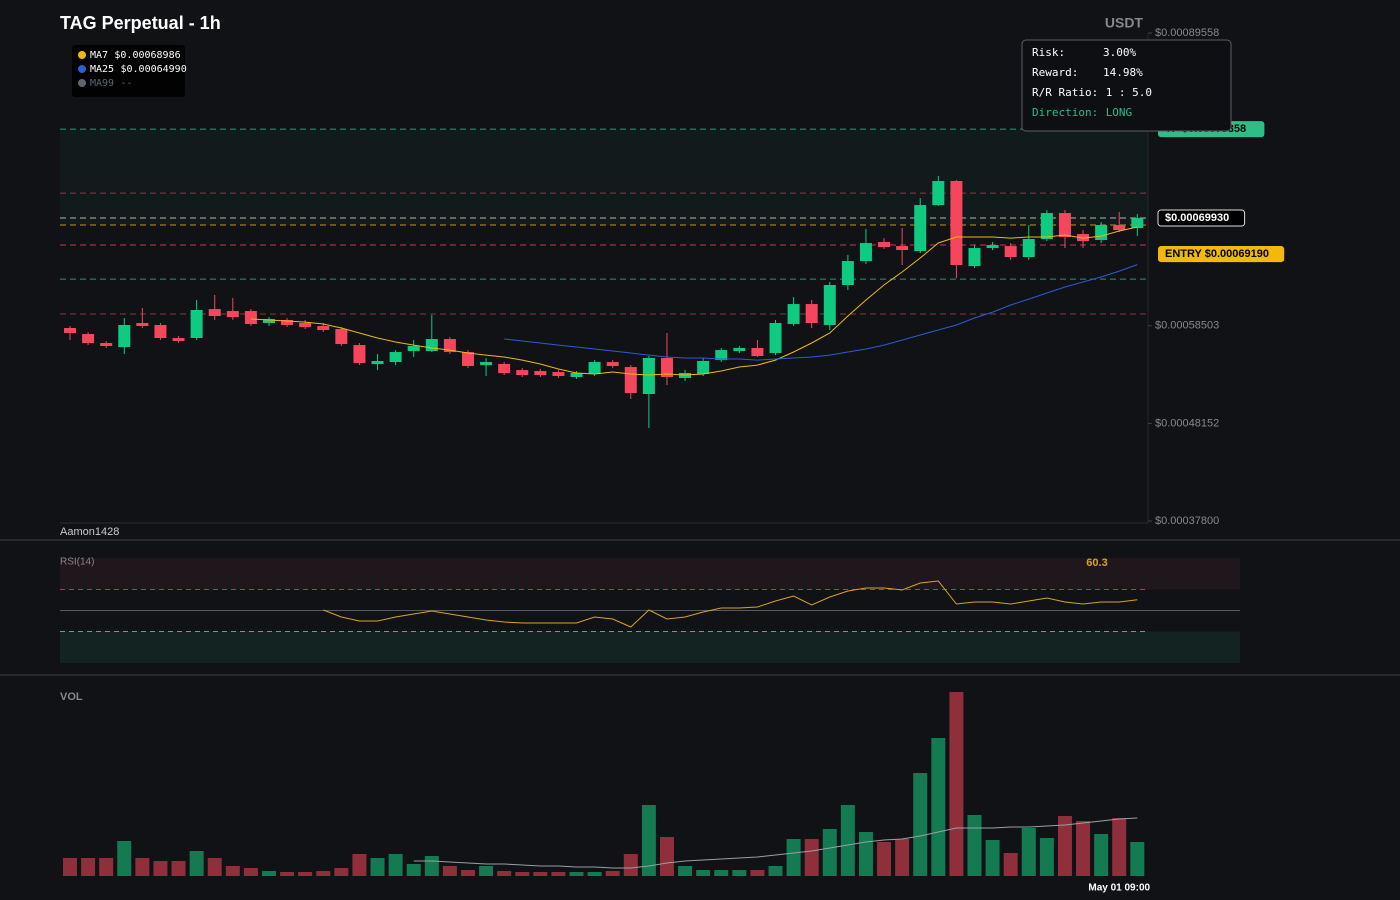  I want to click on rsi-title: RSI(14), so click(77, 562).